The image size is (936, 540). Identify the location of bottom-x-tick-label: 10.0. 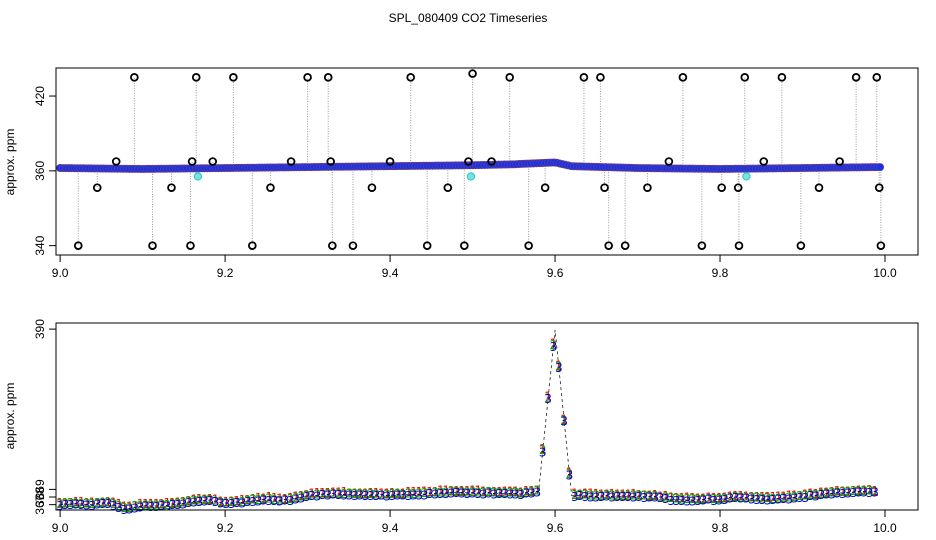
(885, 528).